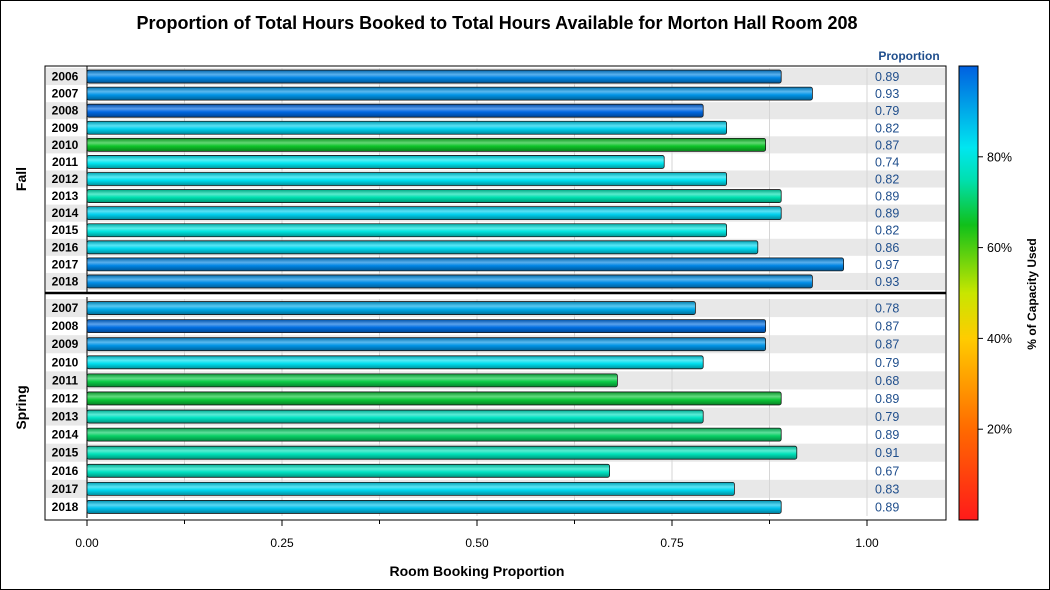 This screenshot has height=590, width=1050. What do you see at coordinates (999, 430) in the screenshot?
I see `colorbar-tick-label: 20%` at bounding box center [999, 430].